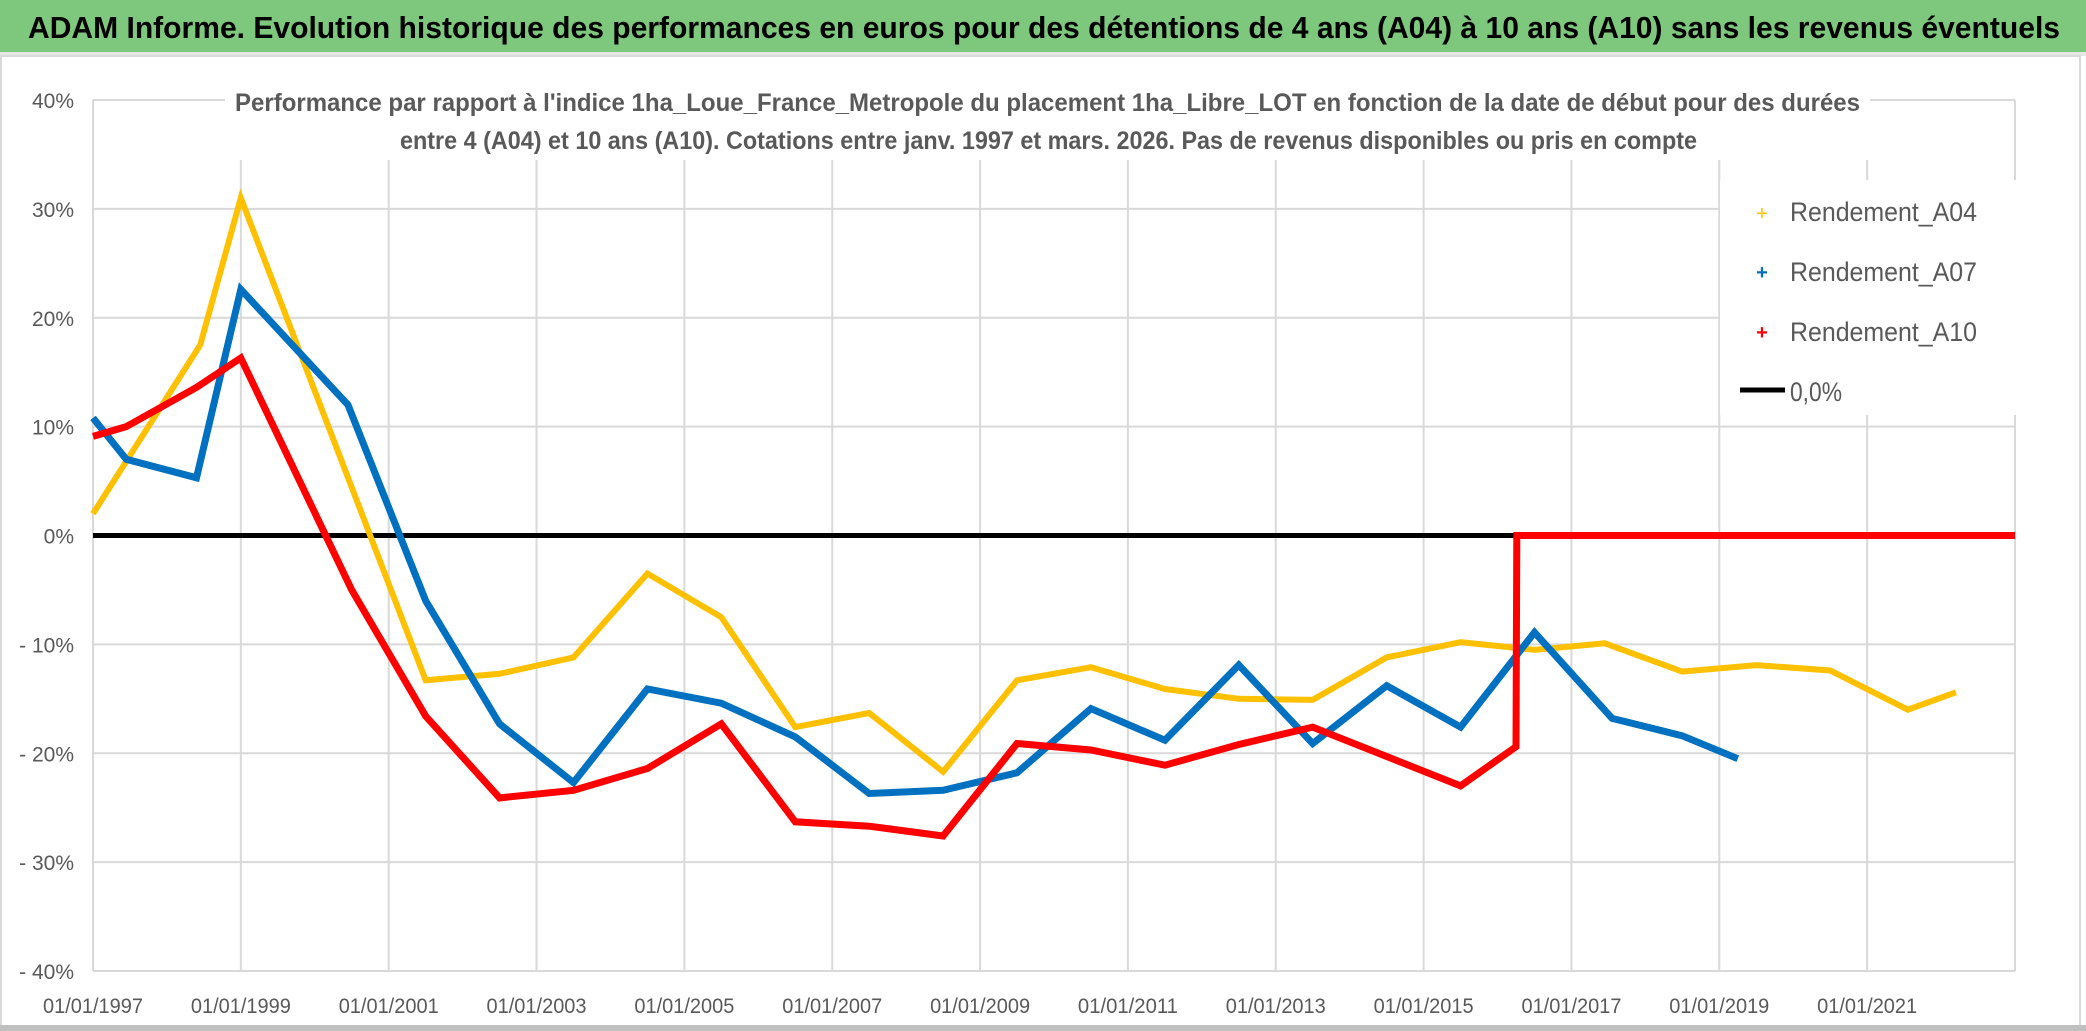  What do you see at coordinates (1043, 54) in the screenshot?
I see `title-bar-underline` at bounding box center [1043, 54].